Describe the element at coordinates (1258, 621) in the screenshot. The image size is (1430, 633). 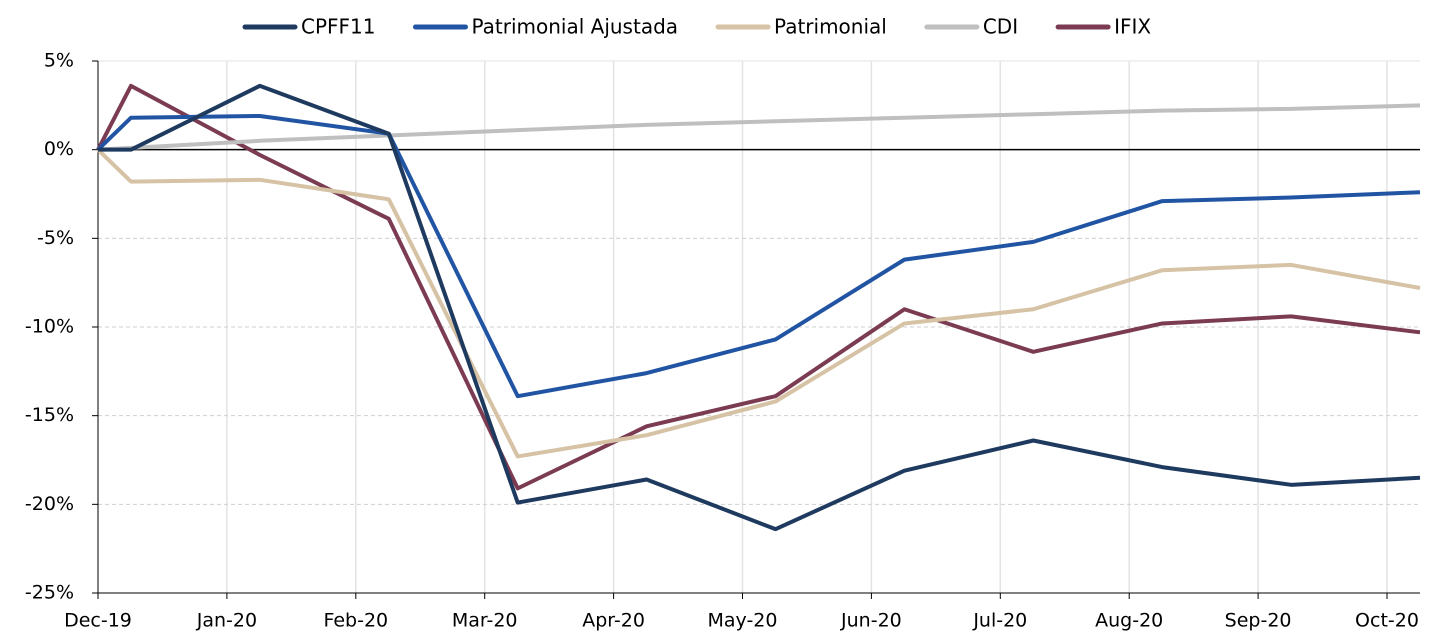
I see `x-tick-label: Sep-20` at that location.